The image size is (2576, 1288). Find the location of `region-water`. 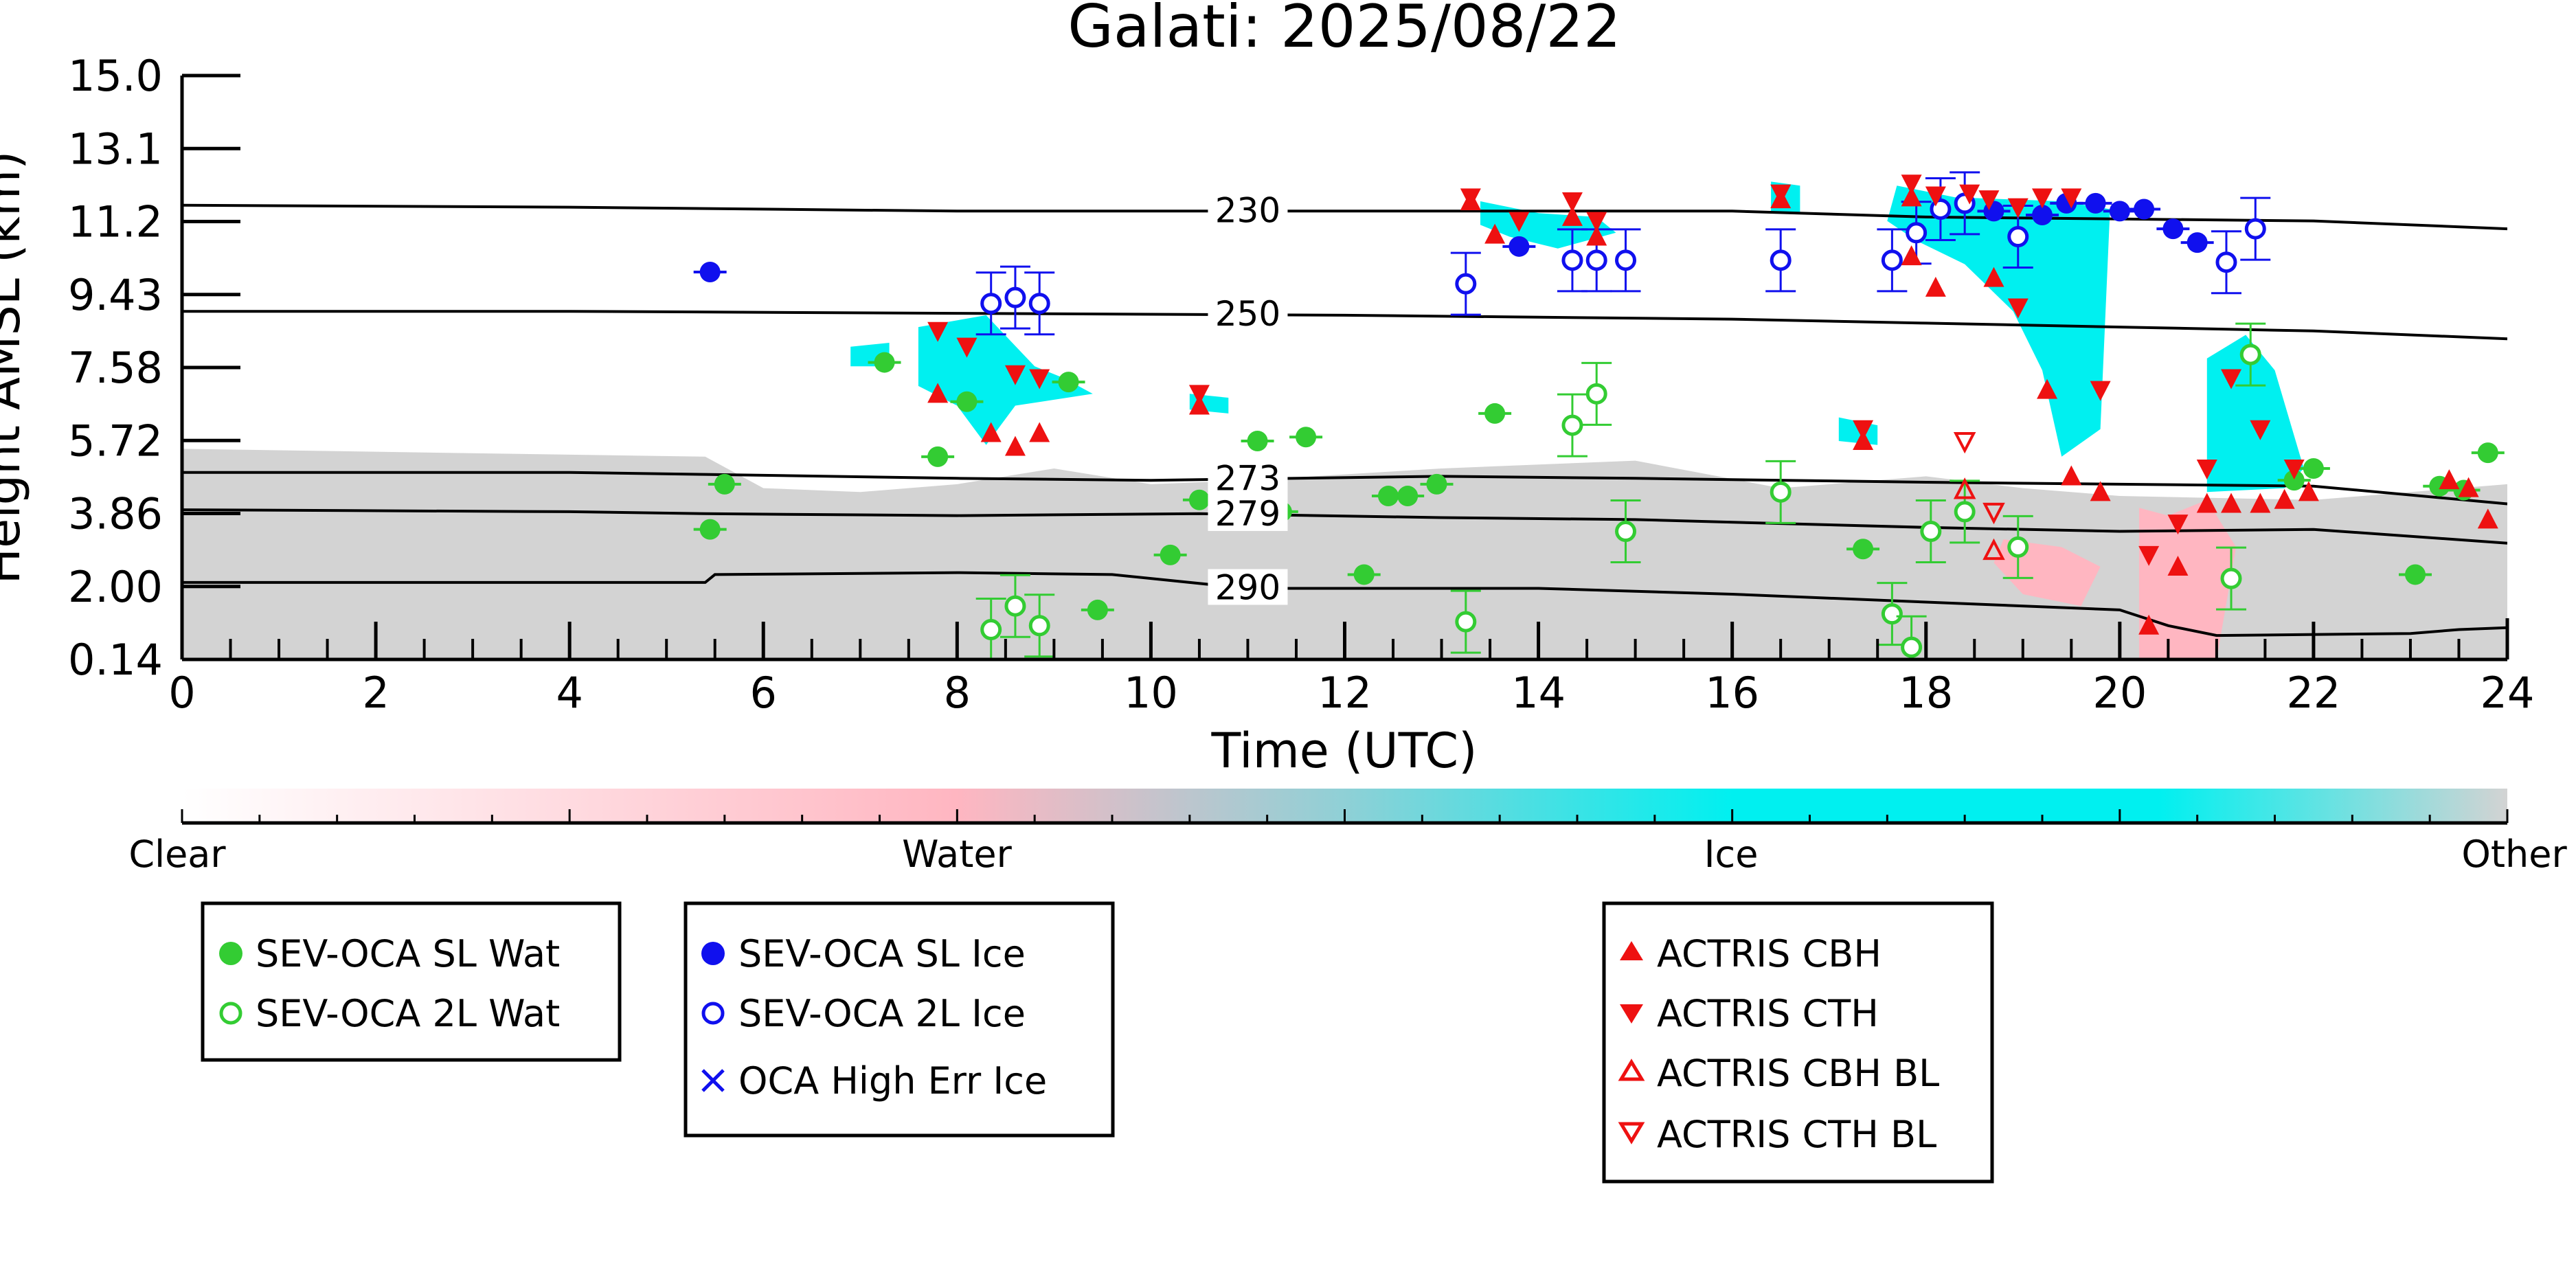

region-water is located at coordinates (2188, 579).